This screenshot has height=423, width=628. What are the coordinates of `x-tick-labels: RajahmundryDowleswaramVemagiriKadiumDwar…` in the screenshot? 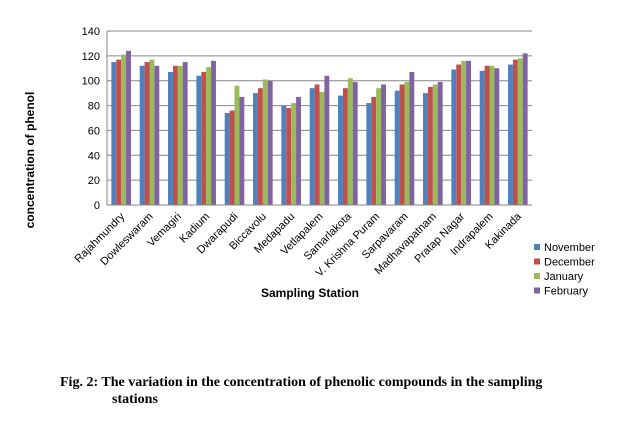 It's located at (299, 244).